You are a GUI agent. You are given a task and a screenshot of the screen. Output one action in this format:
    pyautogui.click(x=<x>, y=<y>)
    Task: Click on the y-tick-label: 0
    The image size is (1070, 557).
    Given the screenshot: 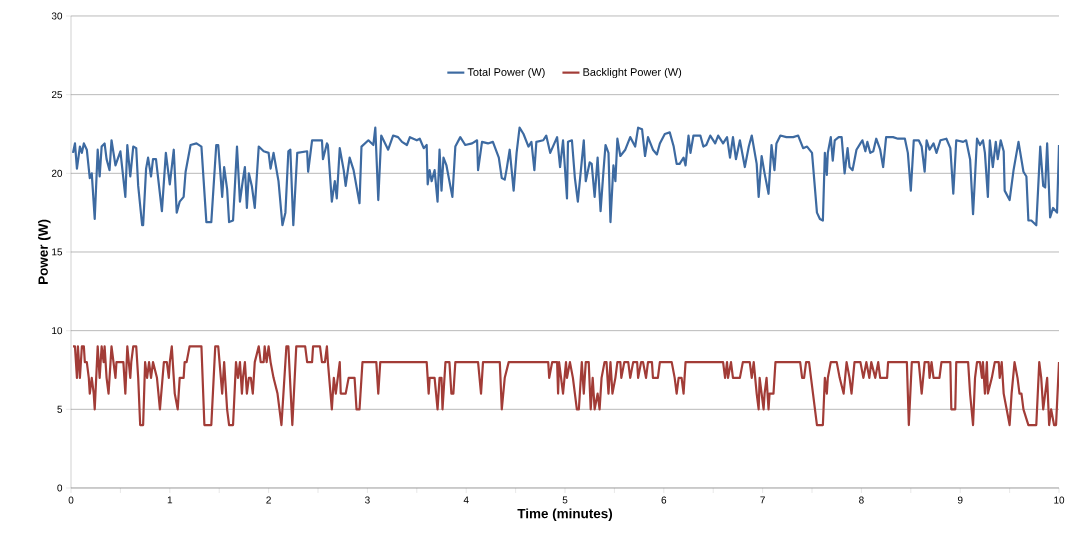 What is the action you would take?
    pyautogui.click(x=60, y=488)
    